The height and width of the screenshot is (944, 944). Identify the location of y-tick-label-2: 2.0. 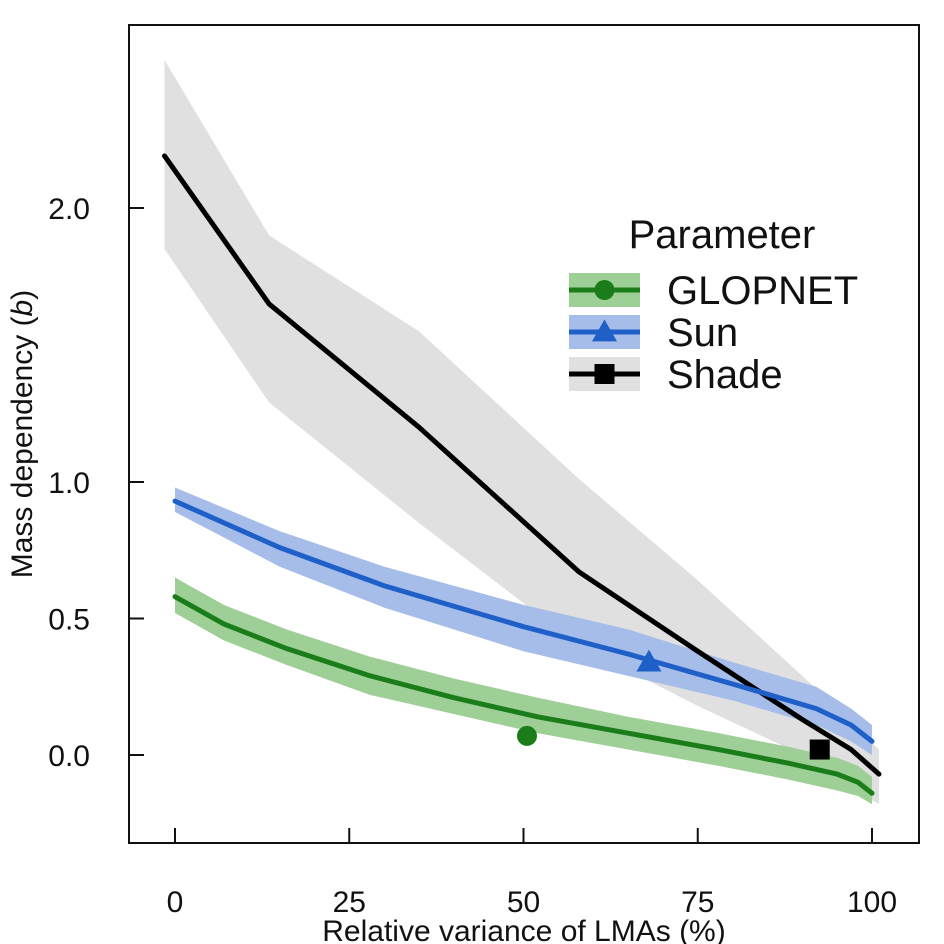
(69, 209).